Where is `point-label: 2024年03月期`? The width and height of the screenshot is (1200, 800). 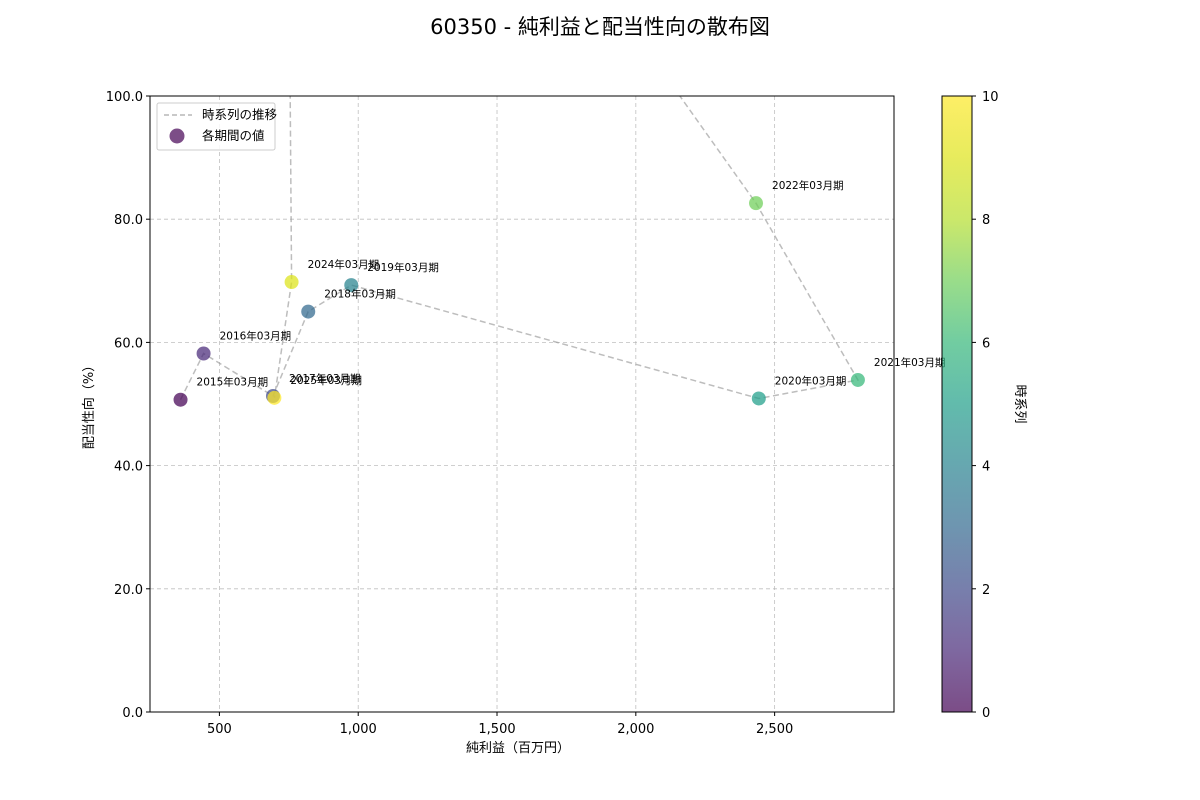
point-label: 2024年03月期 is located at coordinates (344, 264).